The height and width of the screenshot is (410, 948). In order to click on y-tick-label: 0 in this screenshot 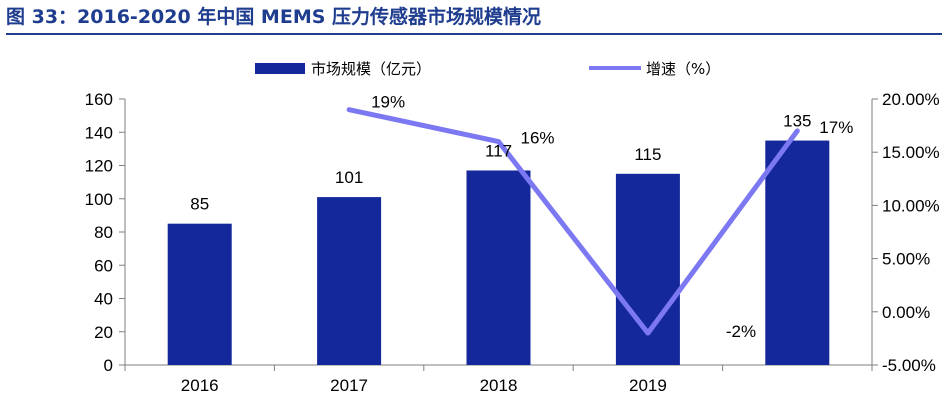, I will do `click(108, 365)`.